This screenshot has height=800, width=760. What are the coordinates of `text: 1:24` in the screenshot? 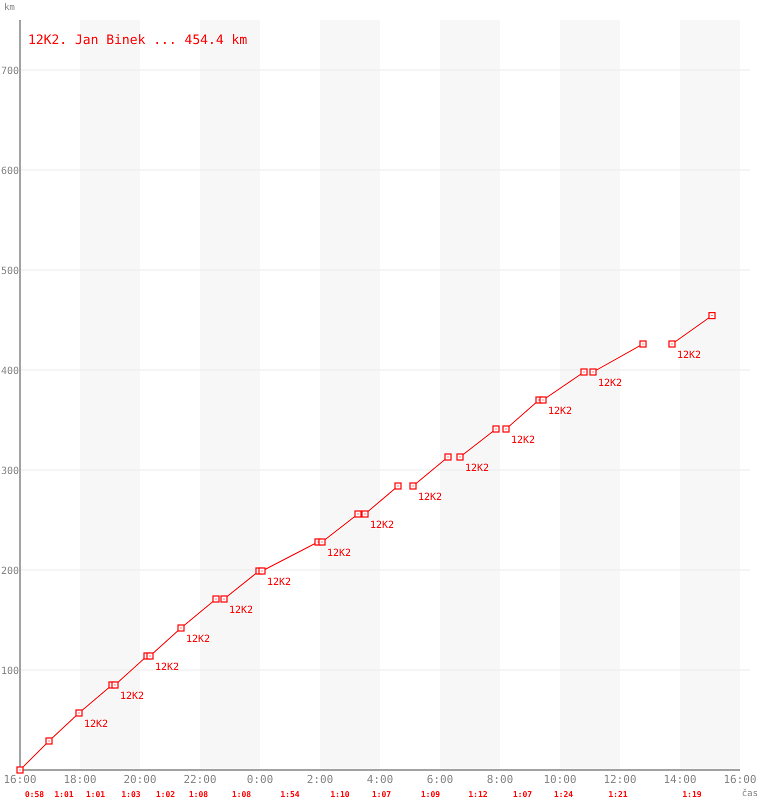 It's located at (564, 794).